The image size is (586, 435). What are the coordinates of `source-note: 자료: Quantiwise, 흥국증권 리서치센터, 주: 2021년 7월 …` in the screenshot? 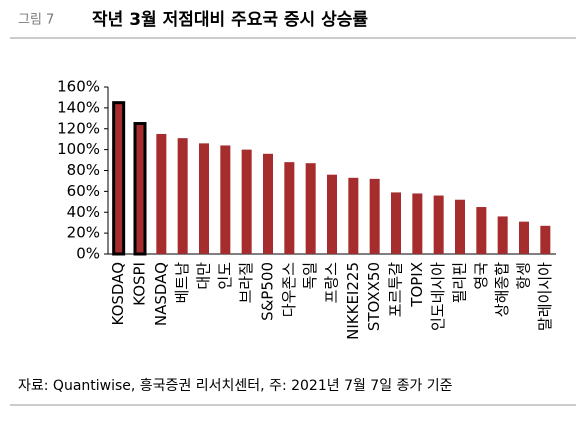 It's located at (235, 386).